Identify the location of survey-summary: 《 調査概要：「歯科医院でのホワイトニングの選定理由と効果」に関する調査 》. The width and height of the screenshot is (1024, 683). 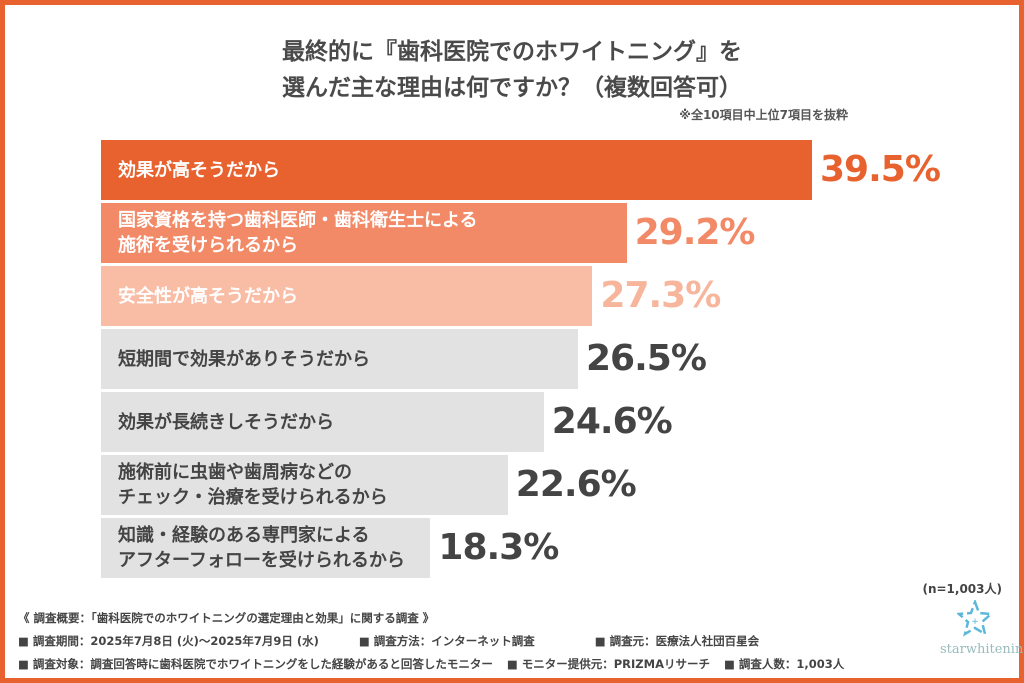
(226, 618).